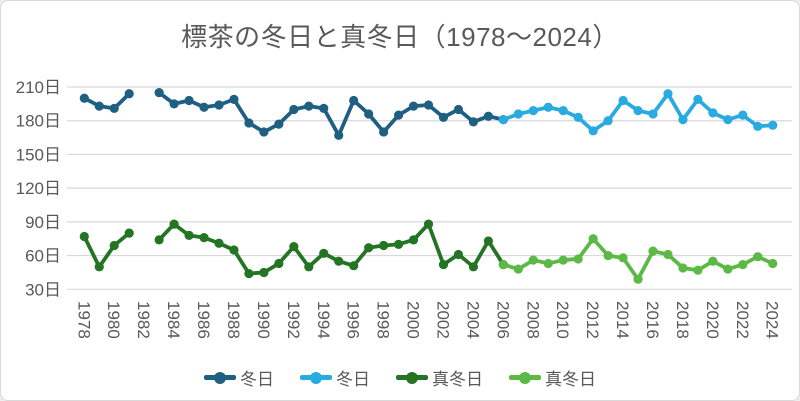 This screenshot has height=401, width=800. What do you see at coordinates (203, 320) in the screenshot?
I see `x-tick-label-1986: 1986` at bounding box center [203, 320].